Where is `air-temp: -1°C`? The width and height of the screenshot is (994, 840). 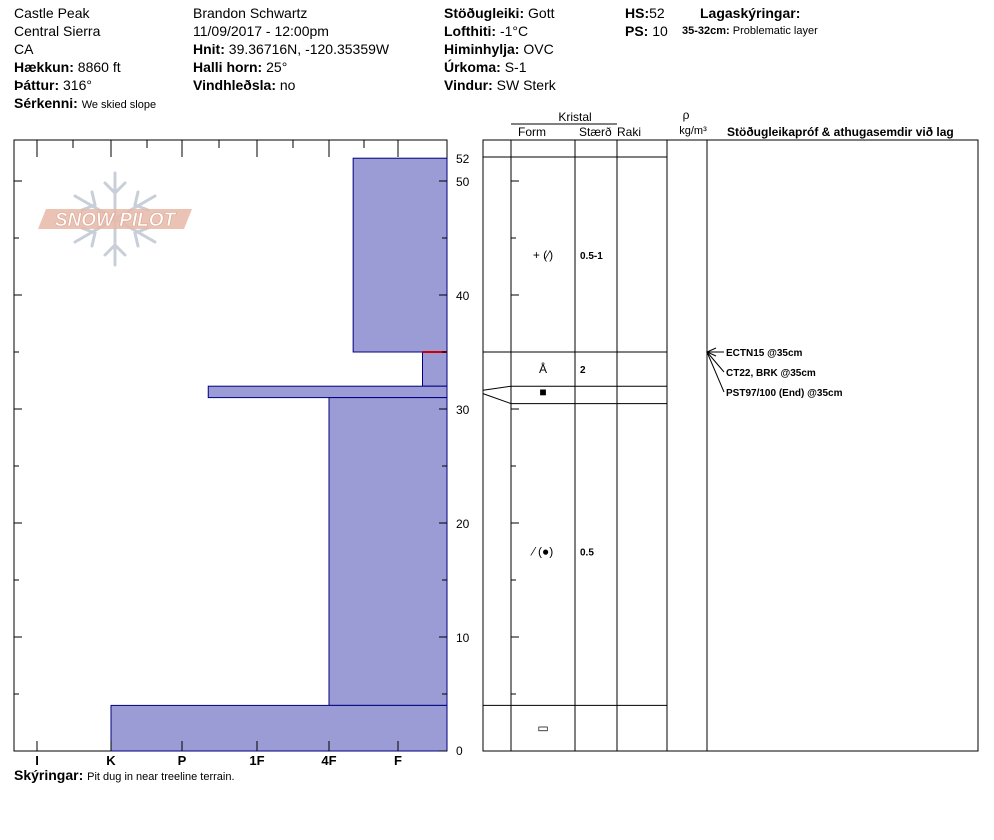 air-temp: -1°C is located at coordinates (514, 31).